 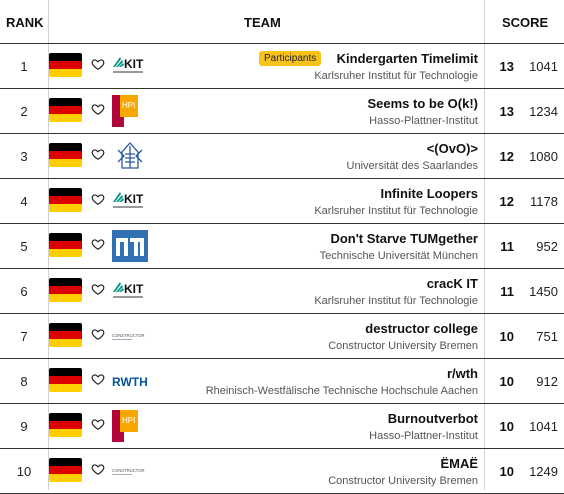 I want to click on rank-cell: 1, so click(x=24, y=66).